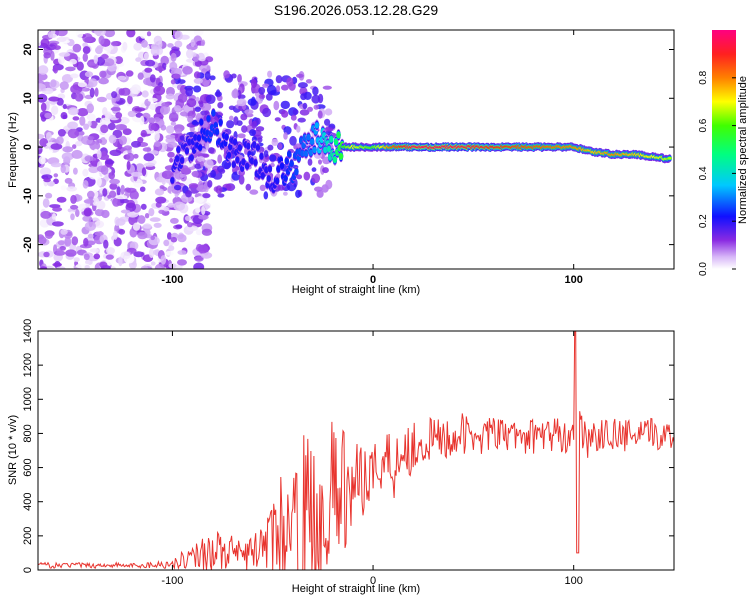  Describe the element at coordinates (356, 10) in the screenshot. I see `figure-title: S196.2026.053.12.28.G29` at that location.